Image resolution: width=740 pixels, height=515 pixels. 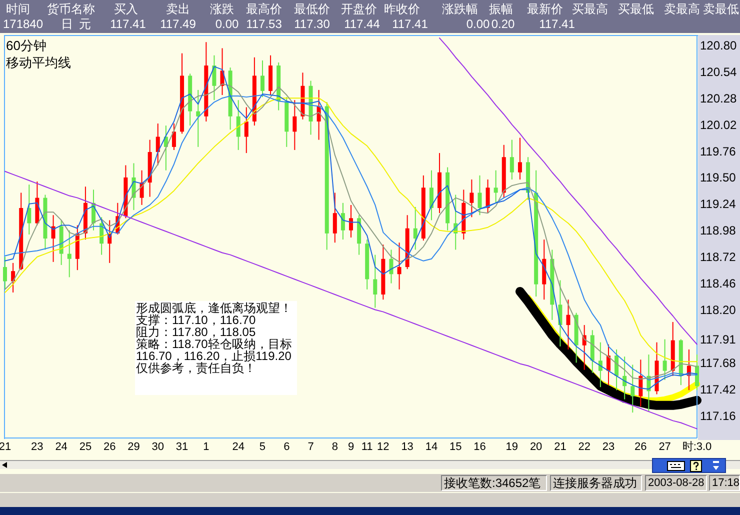 What do you see at coordinates (480, 446) in the screenshot?
I see `x-tick-label: 16` at bounding box center [480, 446].